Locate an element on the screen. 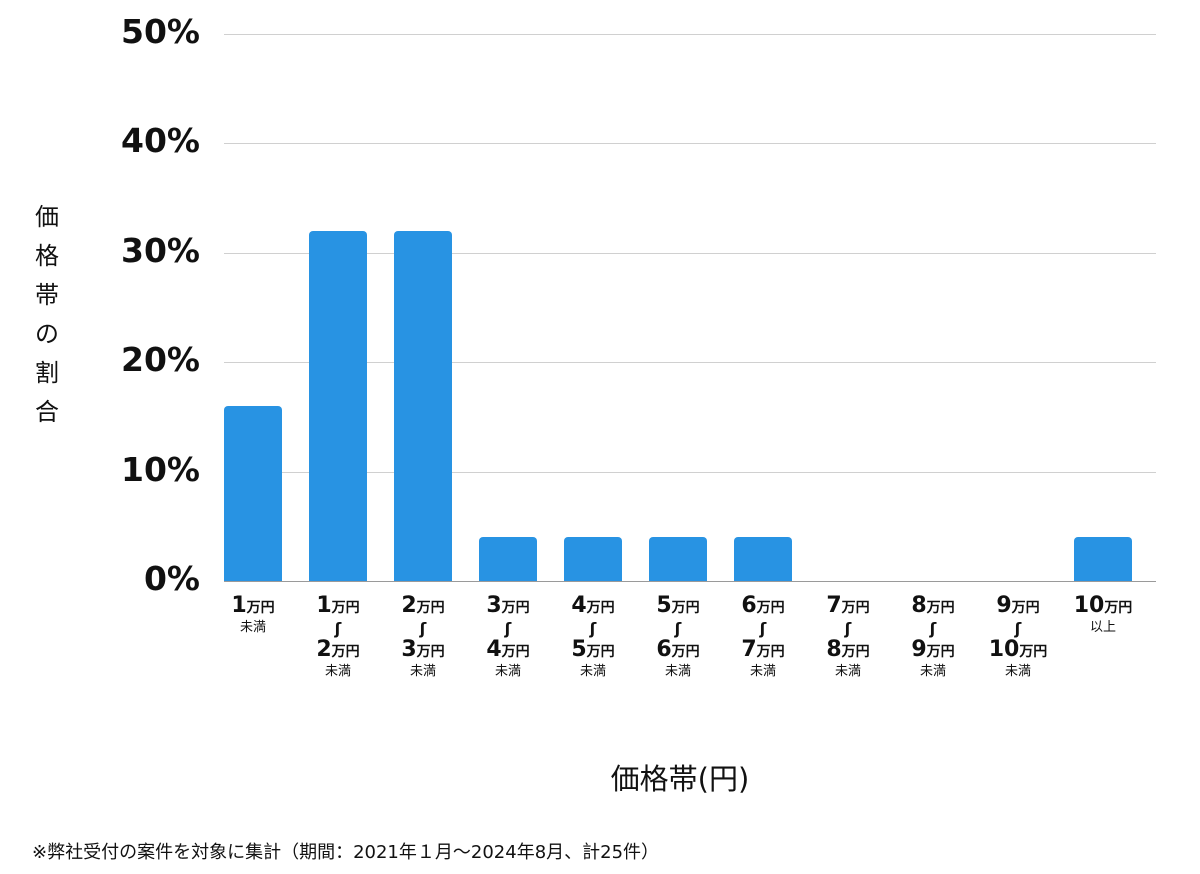 This screenshot has height=874, width=1200. x-tick-label: 6万円 ʃ 7万円 未満 is located at coordinates (763, 636).